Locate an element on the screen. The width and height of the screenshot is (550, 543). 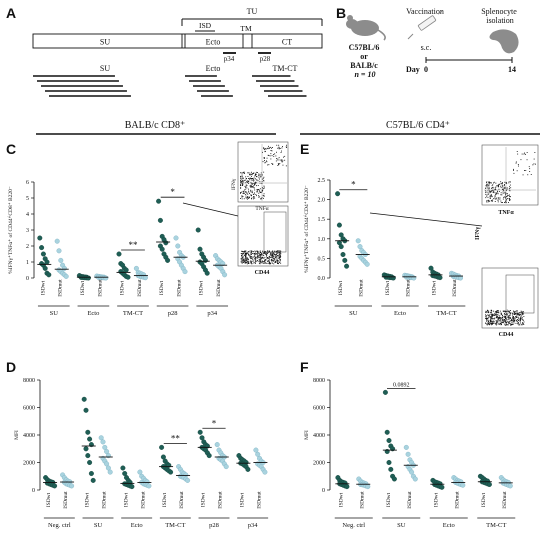
flow-c-cd44-label: CD44 is located at coordinates (262, 273).